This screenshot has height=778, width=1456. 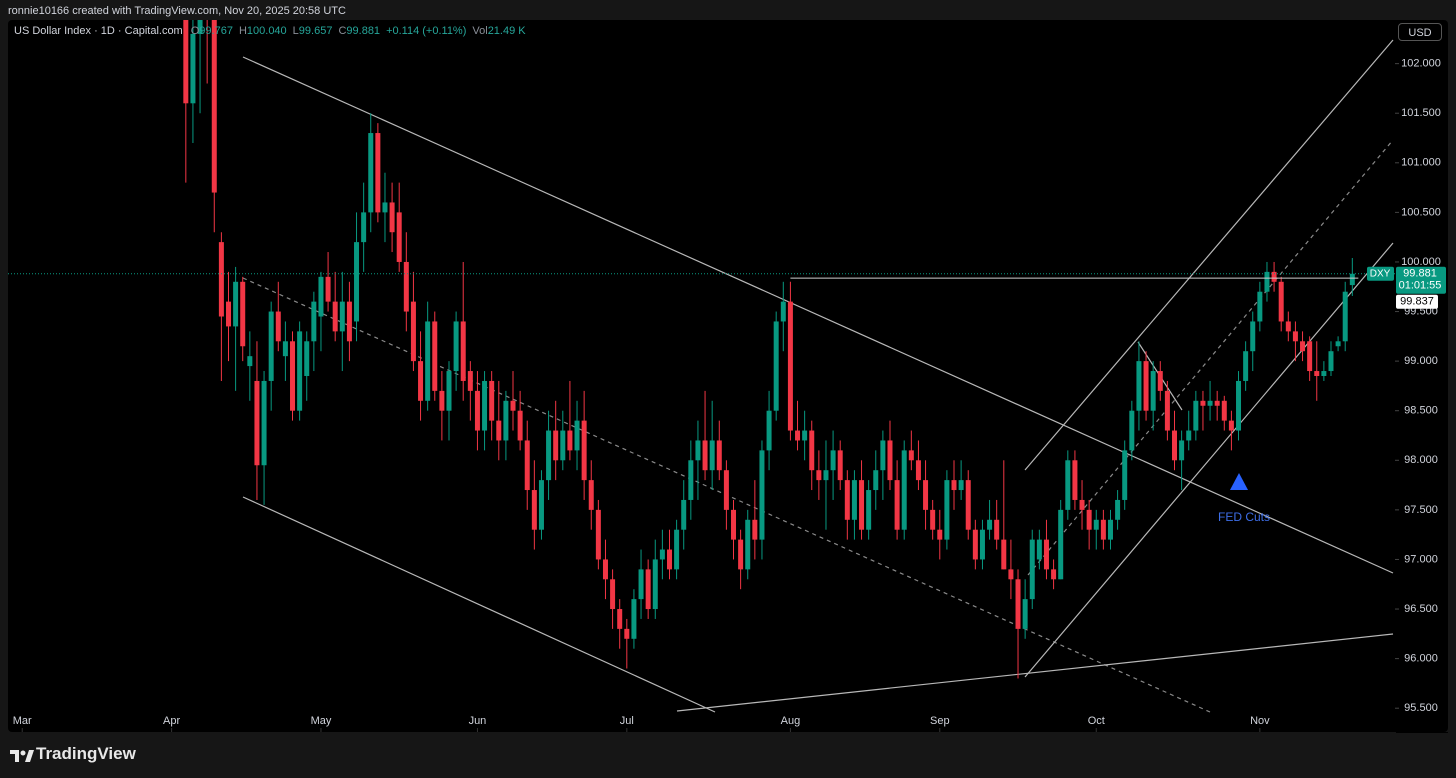 What do you see at coordinates (1260, 721) in the screenshot?
I see `x-tick-label: Nov` at bounding box center [1260, 721].